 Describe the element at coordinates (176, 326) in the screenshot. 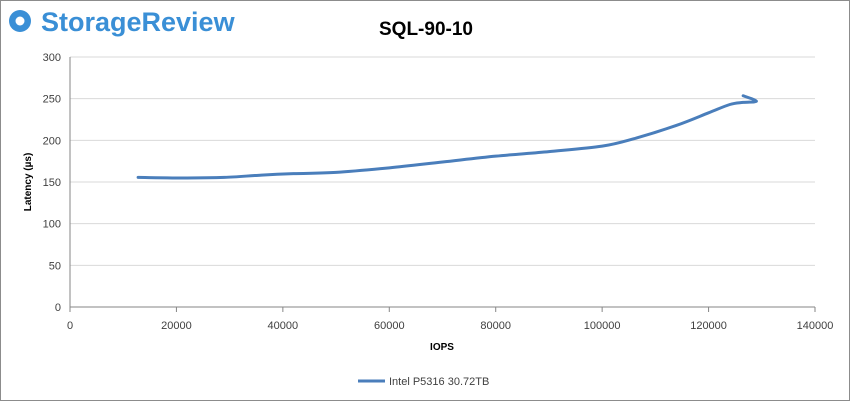

I see `x-tick-label-1: 20000` at that location.